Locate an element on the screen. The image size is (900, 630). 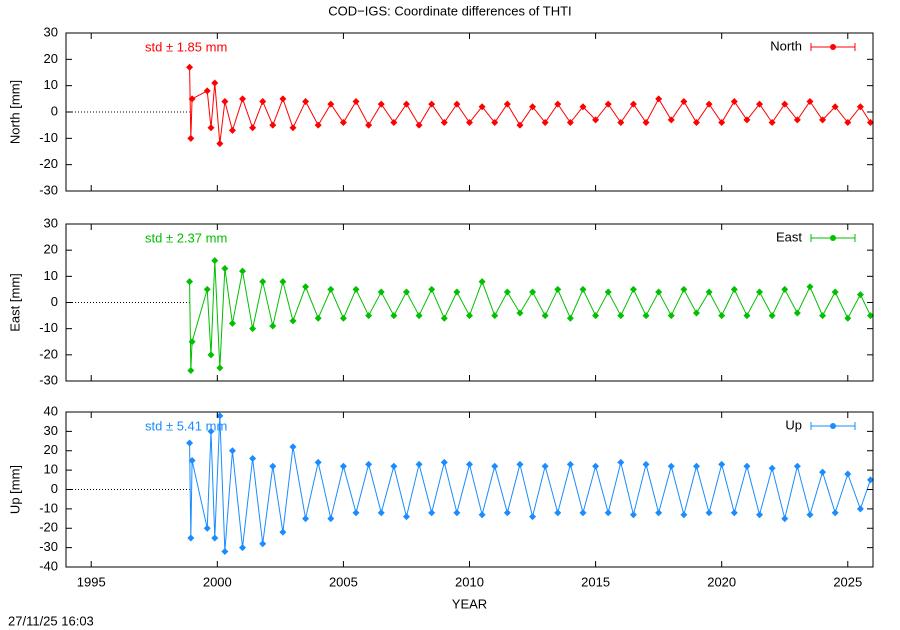
legend-label: North is located at coordinates (786, 45).